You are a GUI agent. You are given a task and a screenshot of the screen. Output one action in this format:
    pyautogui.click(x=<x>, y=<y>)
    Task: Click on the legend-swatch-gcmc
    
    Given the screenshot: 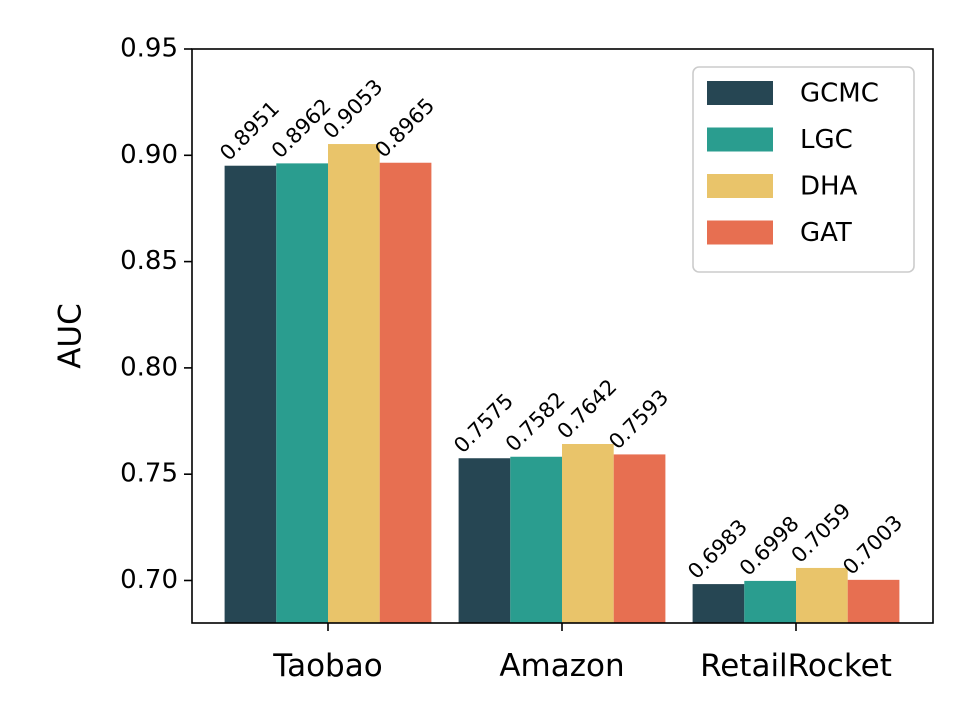 What is the action you would take?
    pyautogui.click(x=740, y=93)
    